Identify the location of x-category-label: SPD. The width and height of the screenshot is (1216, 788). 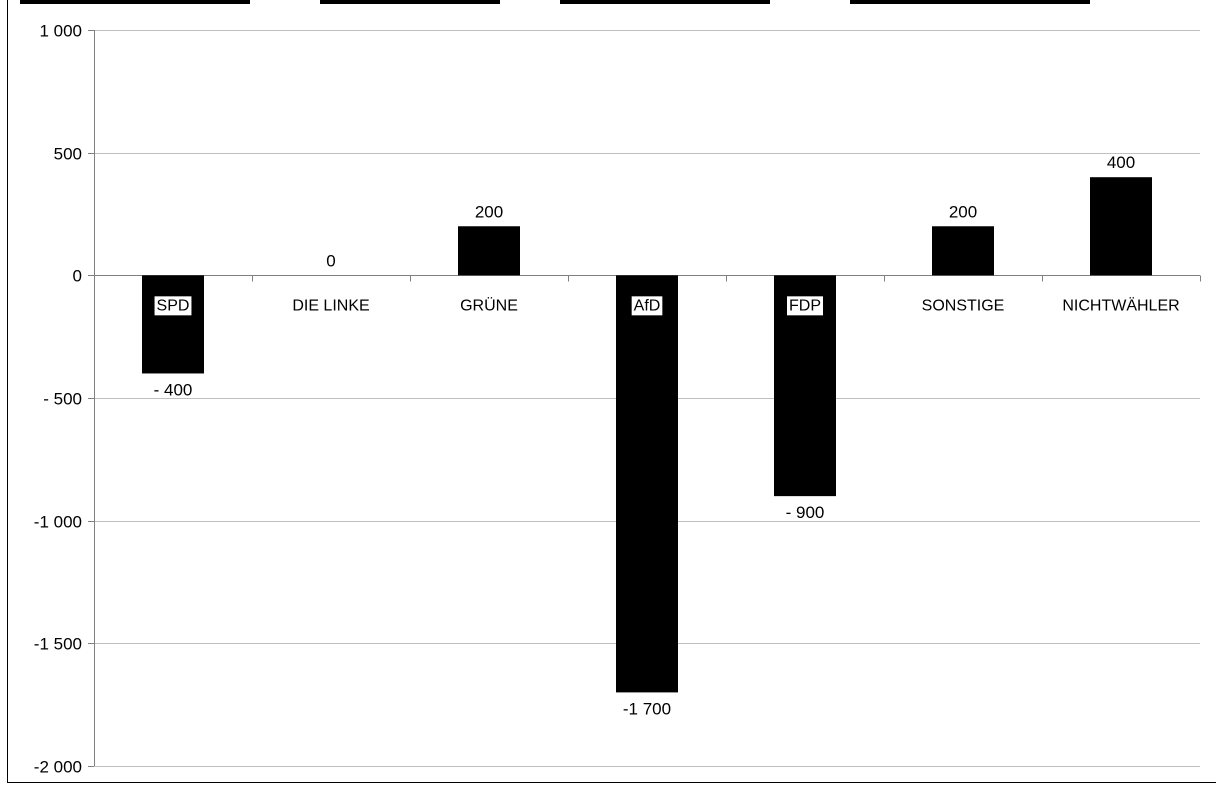
(173, 305).